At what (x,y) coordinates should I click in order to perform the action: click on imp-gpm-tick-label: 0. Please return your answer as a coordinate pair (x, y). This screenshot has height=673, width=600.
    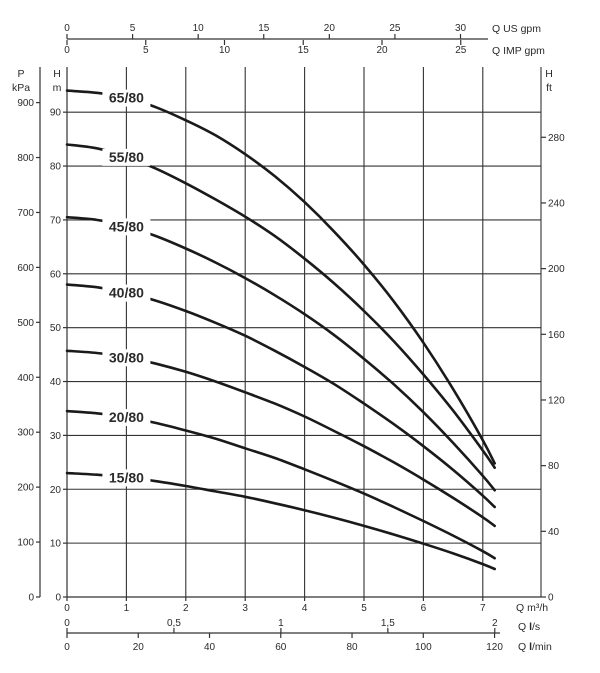
    Looking at the image, I should click on (67, 50).